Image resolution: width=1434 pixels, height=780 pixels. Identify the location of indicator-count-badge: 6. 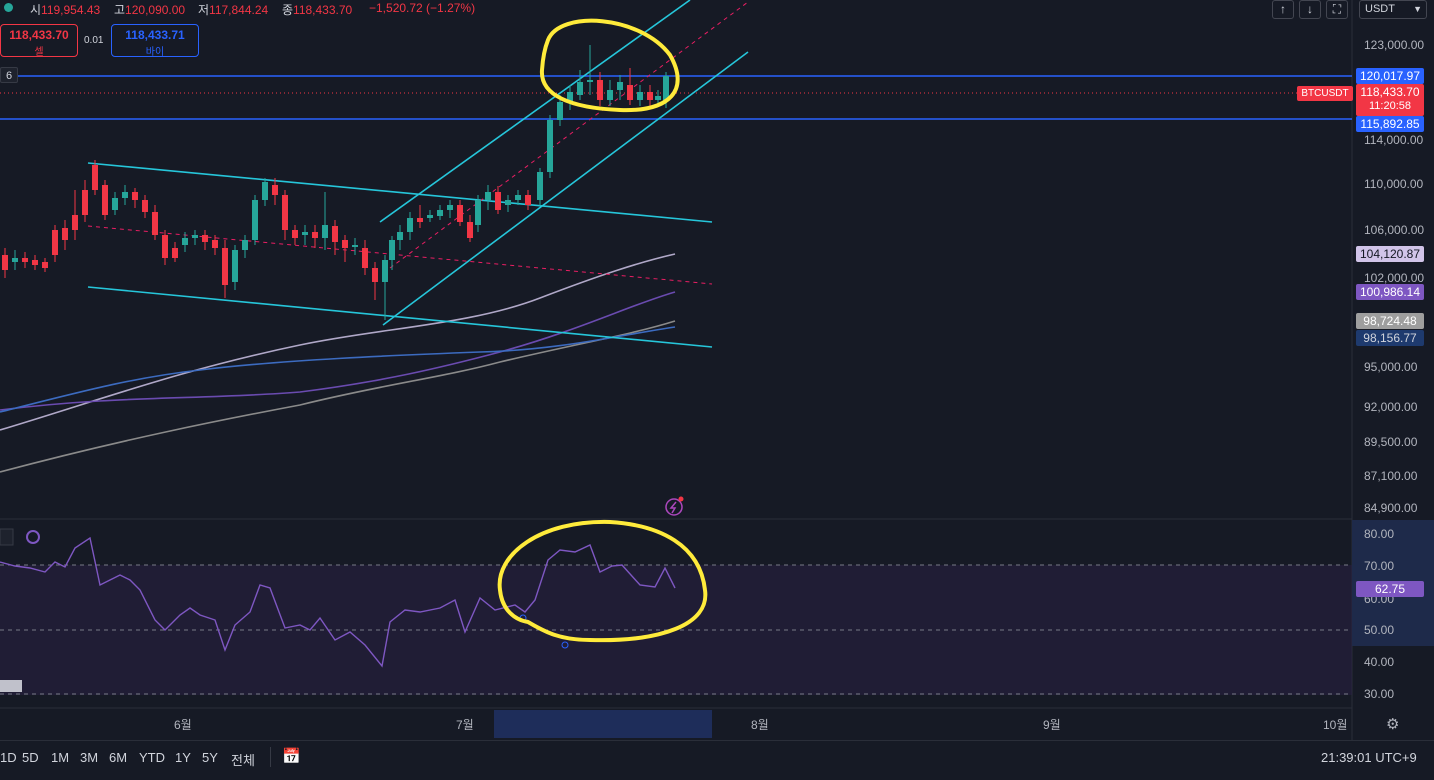
(9, 75).